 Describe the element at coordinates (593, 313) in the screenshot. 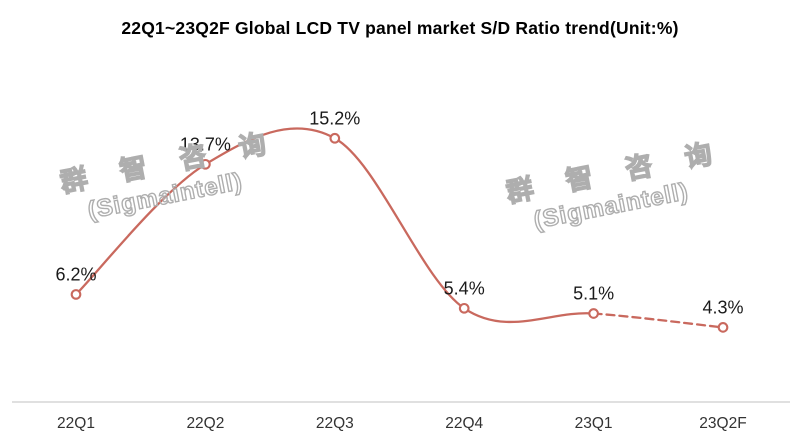

I see `data-point-23Q1` at that location.